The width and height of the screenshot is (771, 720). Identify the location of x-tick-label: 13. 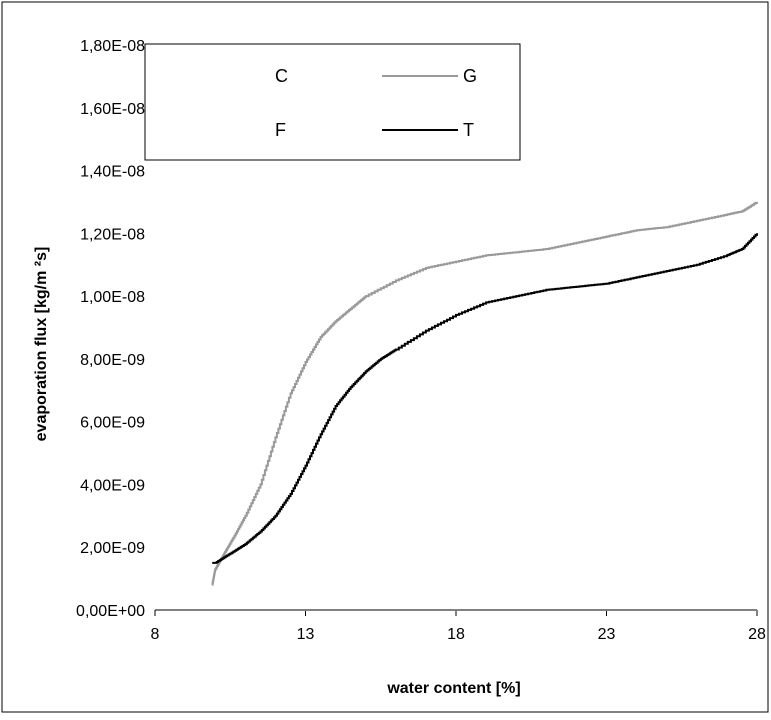
(306, 634).